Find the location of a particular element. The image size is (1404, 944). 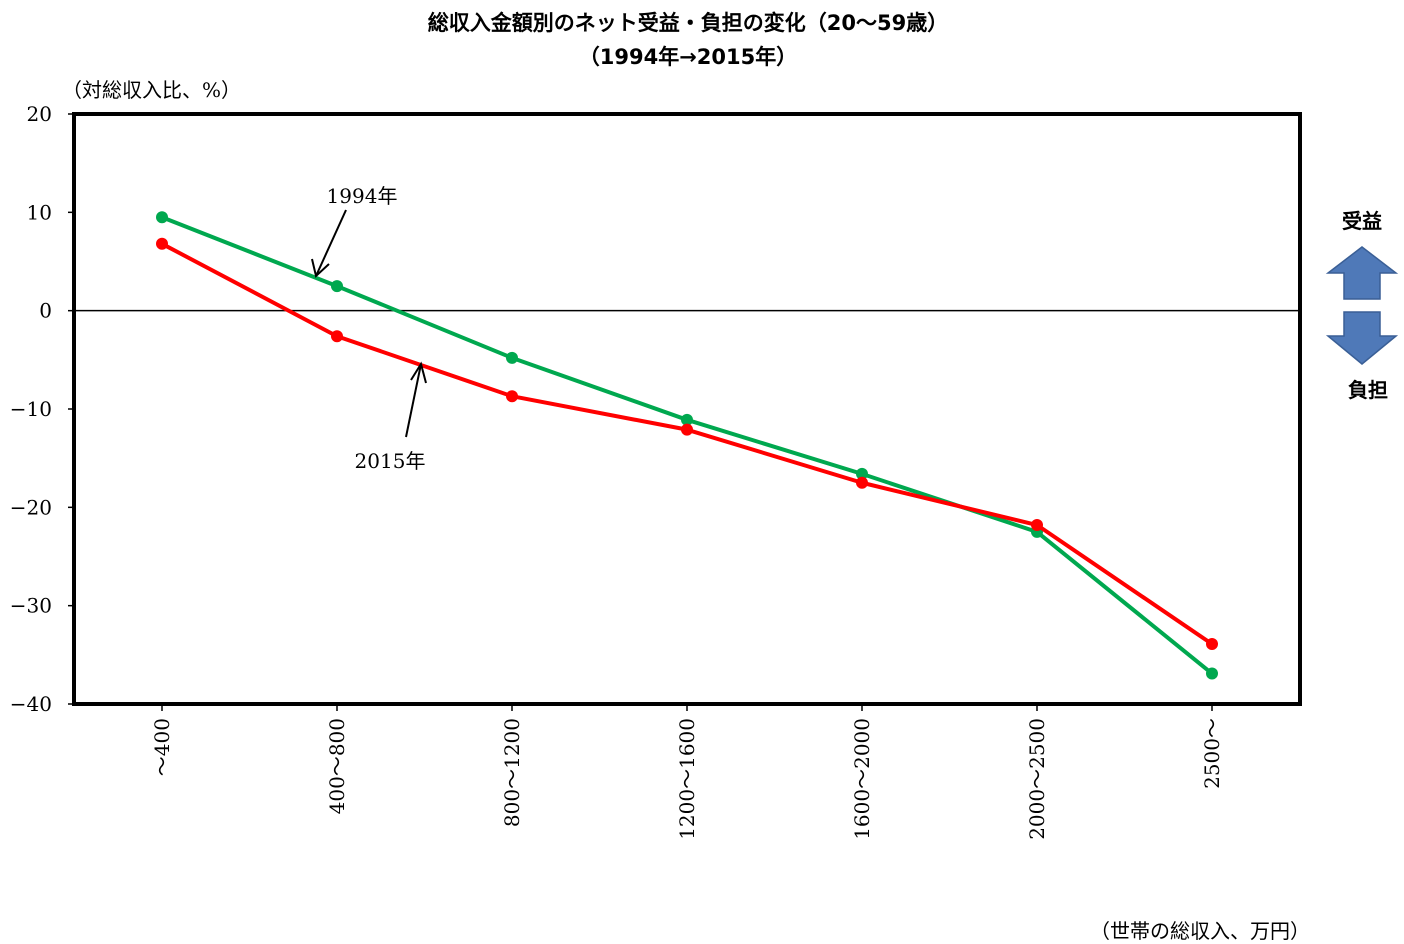

annotation-1994-arrow-shaft is located at coordinates (331, 243).